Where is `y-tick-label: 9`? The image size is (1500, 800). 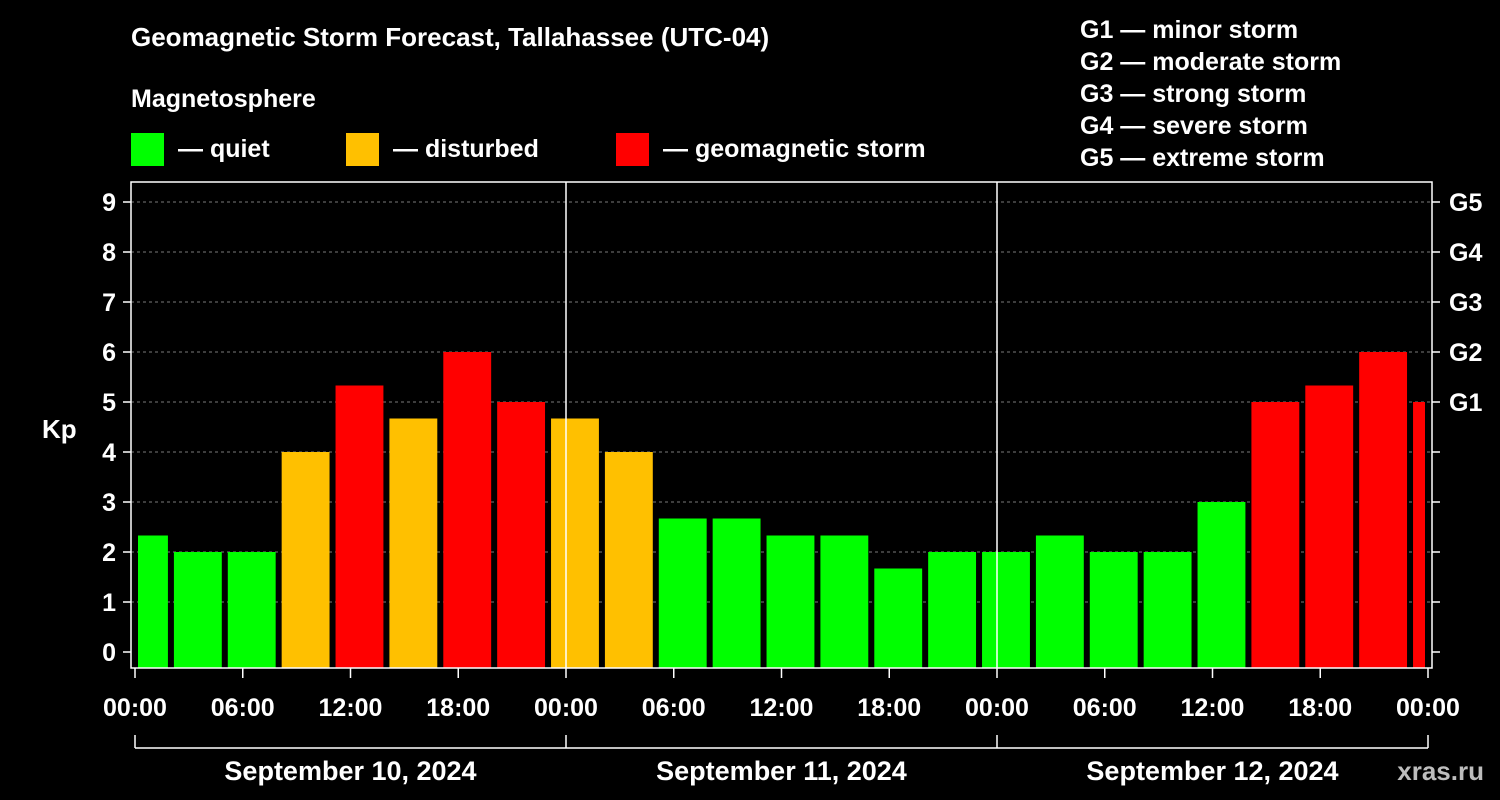
y-tick-label: 9 is located at coordinates (109, 203).